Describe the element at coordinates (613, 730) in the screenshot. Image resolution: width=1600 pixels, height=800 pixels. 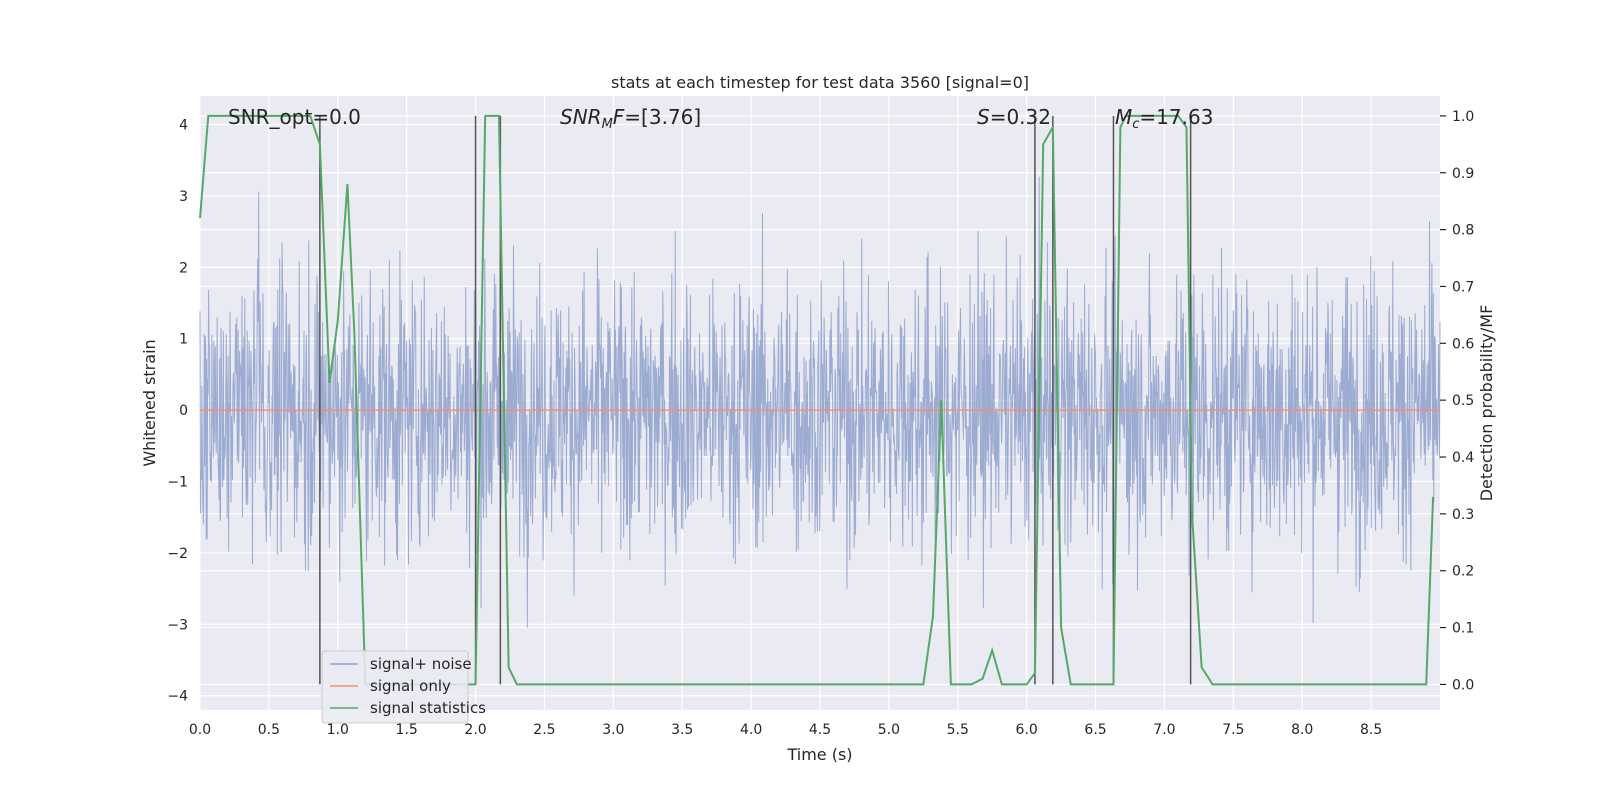
I see `x-tick-6: 3.0` at that location.